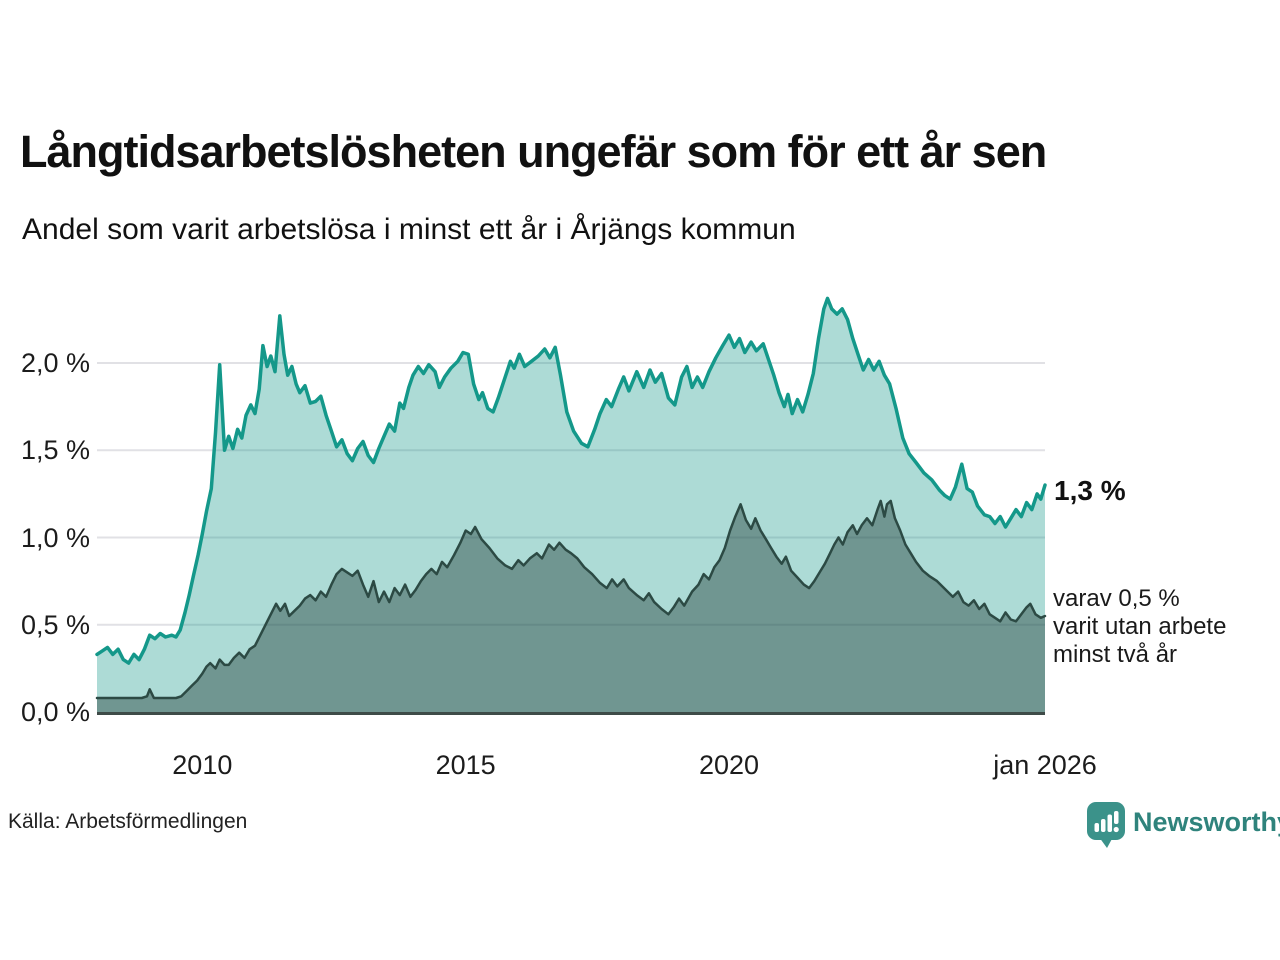 This screenshot has width=1280, height=960. What do you see at coordinates (128, 821) in the screenshot?
I see `source-attribution: Källa: Arbetsförmedlingen` at bounding box center [128, 821].